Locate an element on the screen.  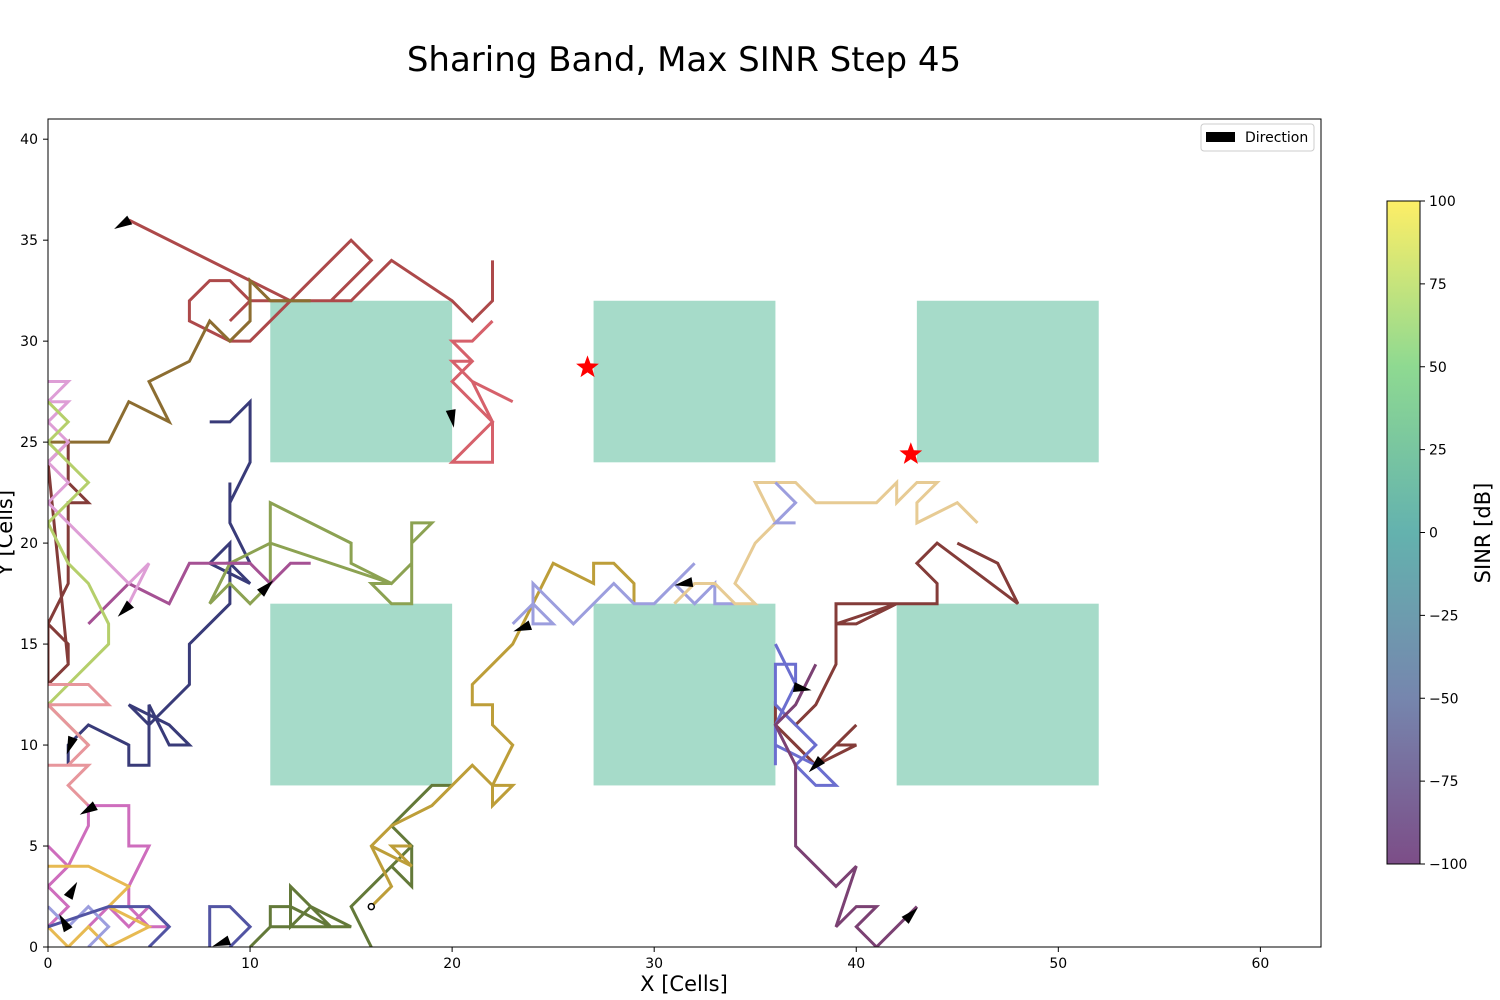
y-axis-label: Y [Cells] is located at coordinates (8, 533).